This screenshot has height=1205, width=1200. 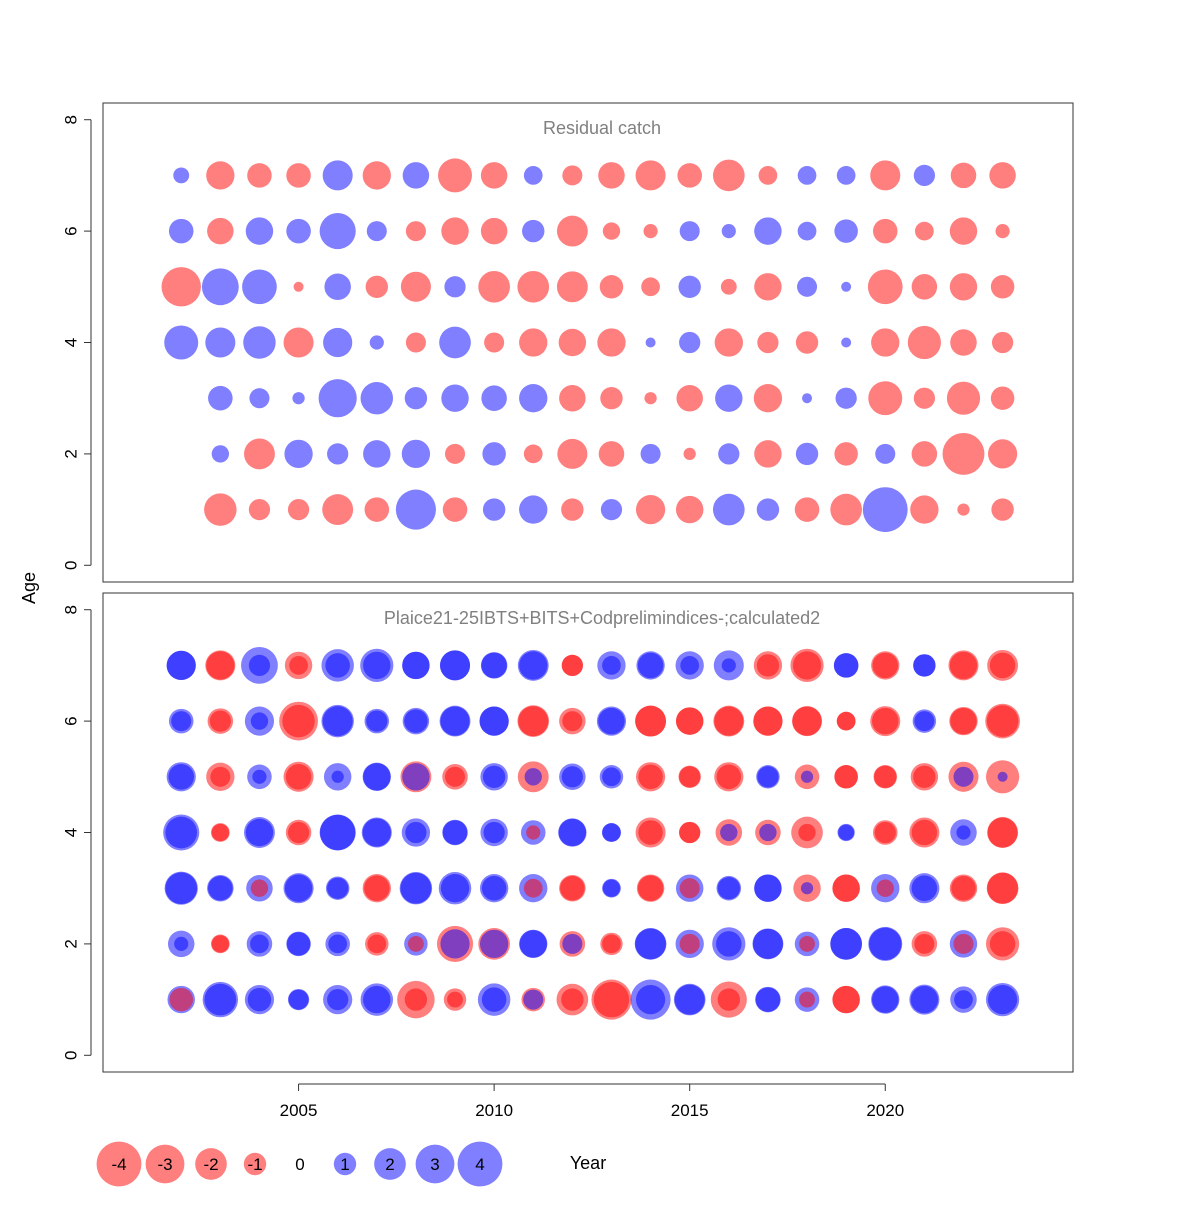 I want to click on legend-label: 4, so click(x=479, y=1164).